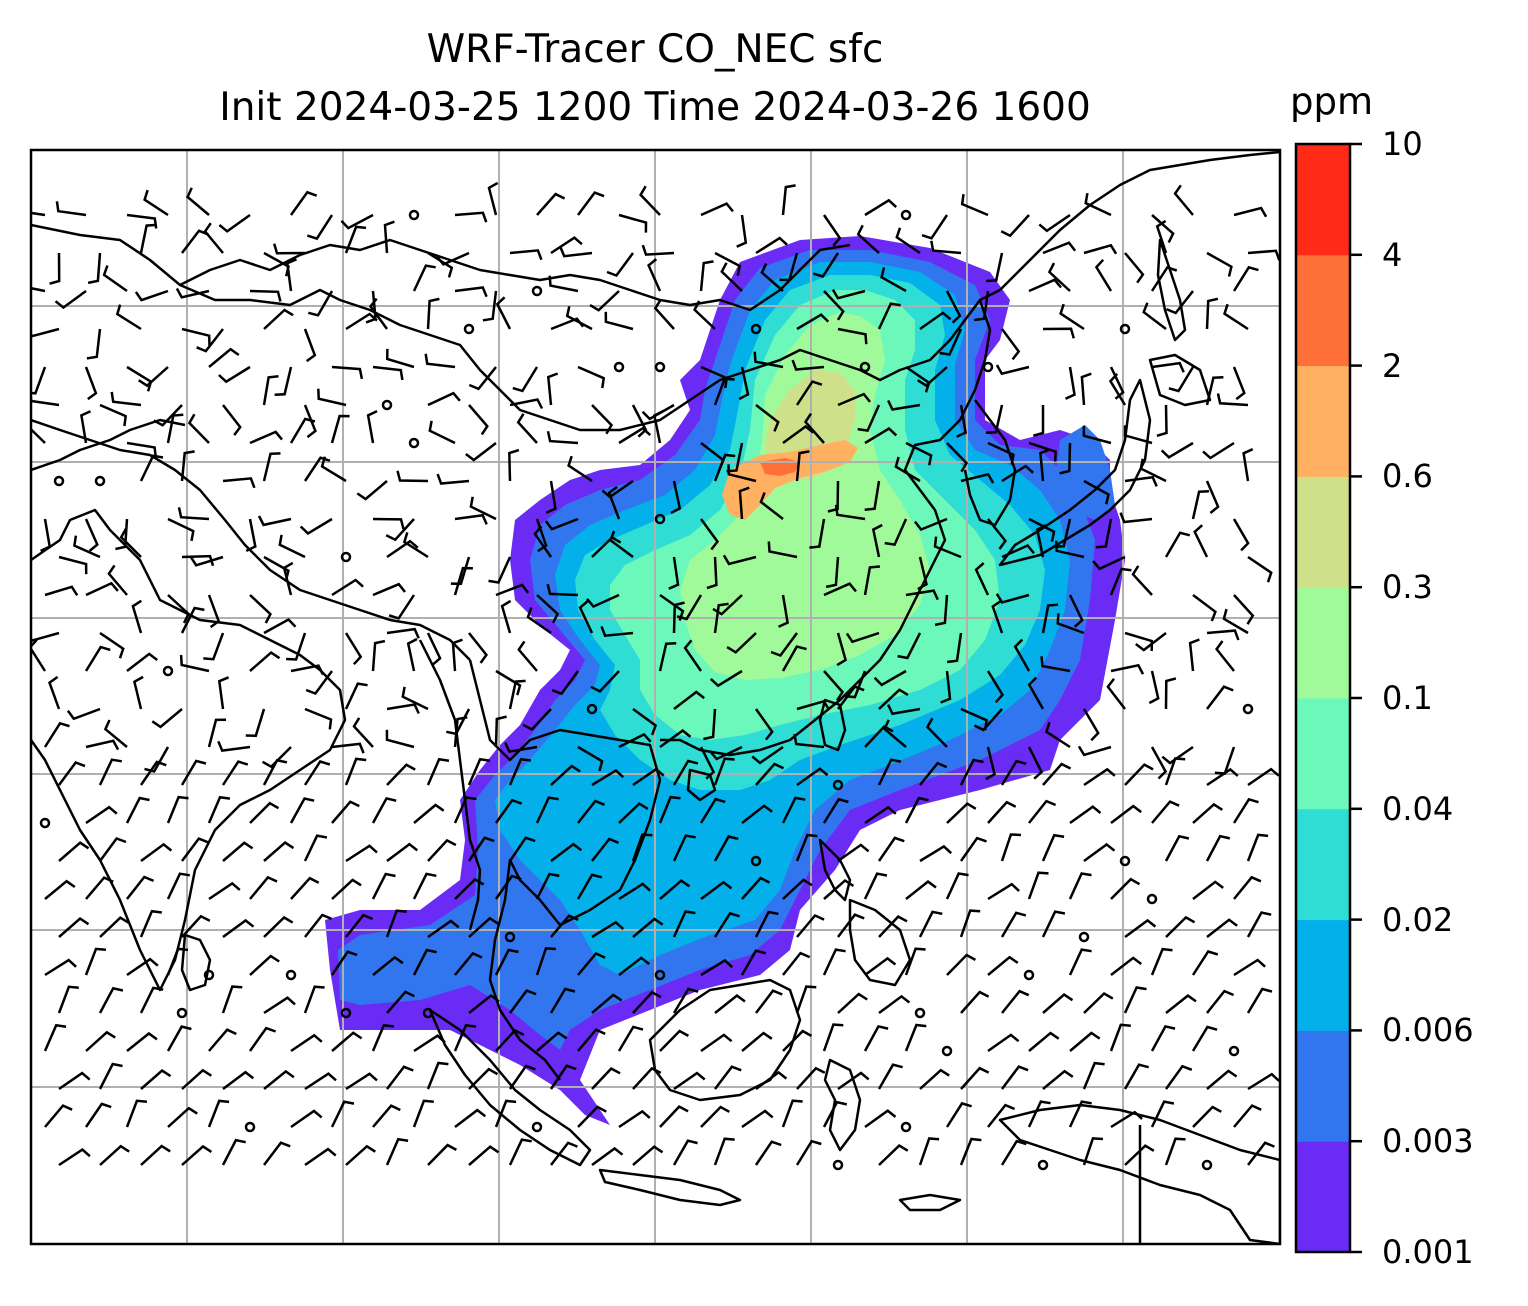  What do you see at coordinates (515, 275) in the screenshot?
I see `border-mongolia` at bounding box center [515, 275].